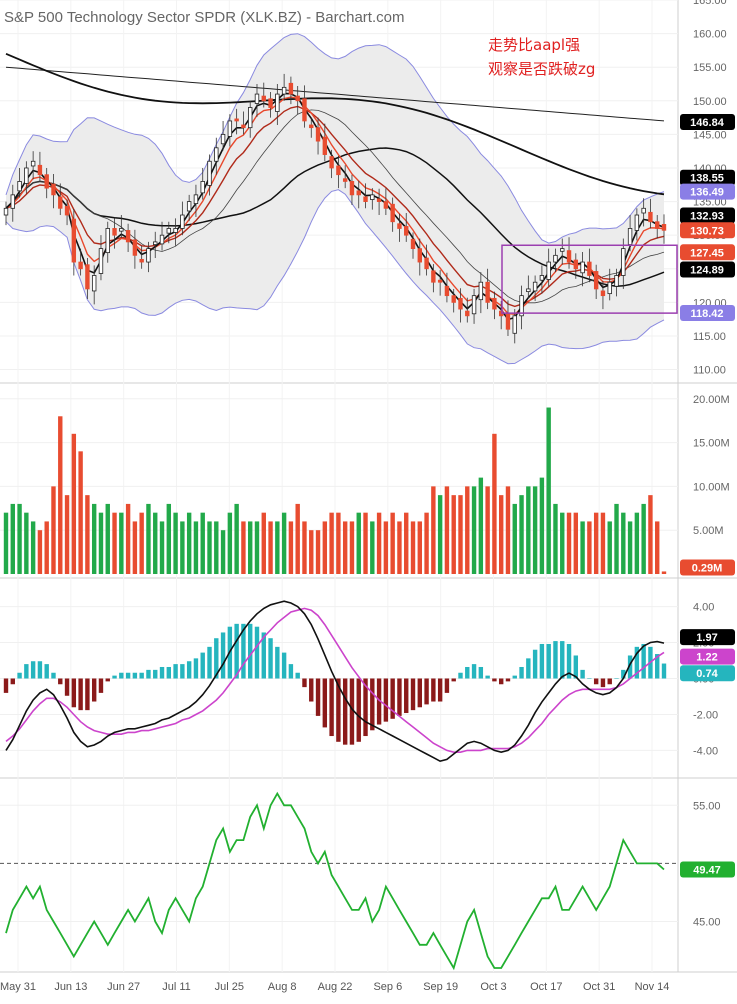 The height and width of the screenshot is (1004, 737). Describe the element at coordinates (705, 715) in the screenshot. I see `macd-tick-label: -2.00` at that location.